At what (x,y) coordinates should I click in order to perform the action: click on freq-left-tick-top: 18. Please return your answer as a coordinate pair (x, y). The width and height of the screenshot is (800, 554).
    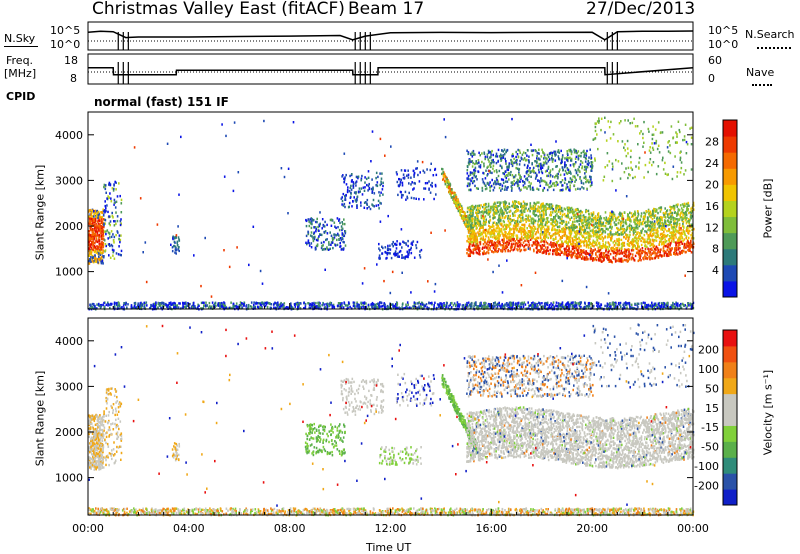
    Looking at the image, I should click on (71, 60).